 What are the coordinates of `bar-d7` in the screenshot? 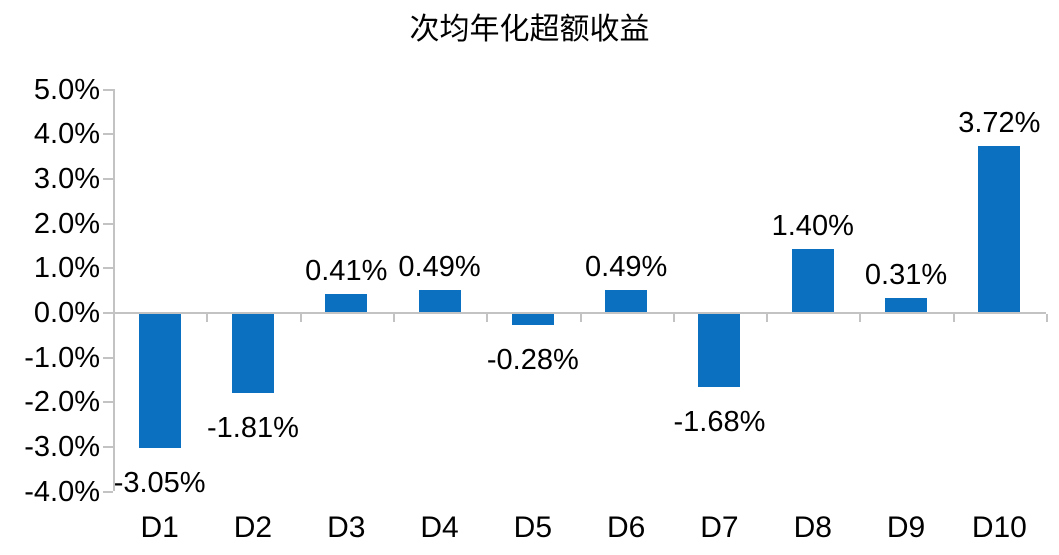 It's located at (719, 350).